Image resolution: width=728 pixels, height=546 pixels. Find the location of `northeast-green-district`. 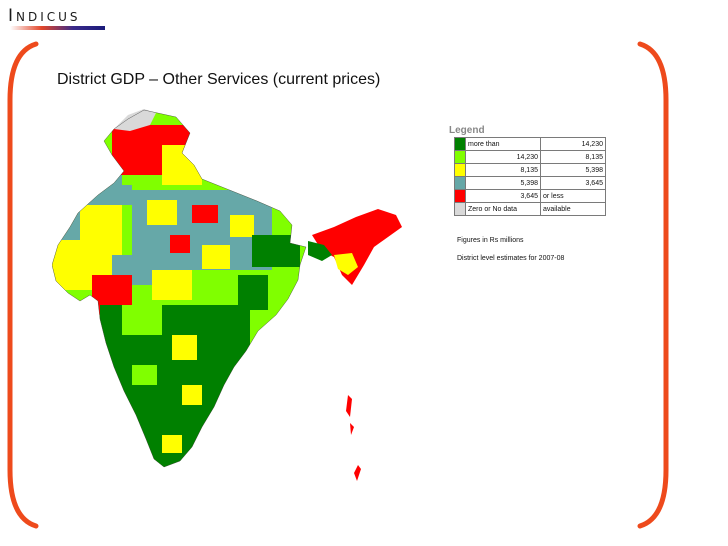

northeast-green-district is located at coordinates (320, 251).